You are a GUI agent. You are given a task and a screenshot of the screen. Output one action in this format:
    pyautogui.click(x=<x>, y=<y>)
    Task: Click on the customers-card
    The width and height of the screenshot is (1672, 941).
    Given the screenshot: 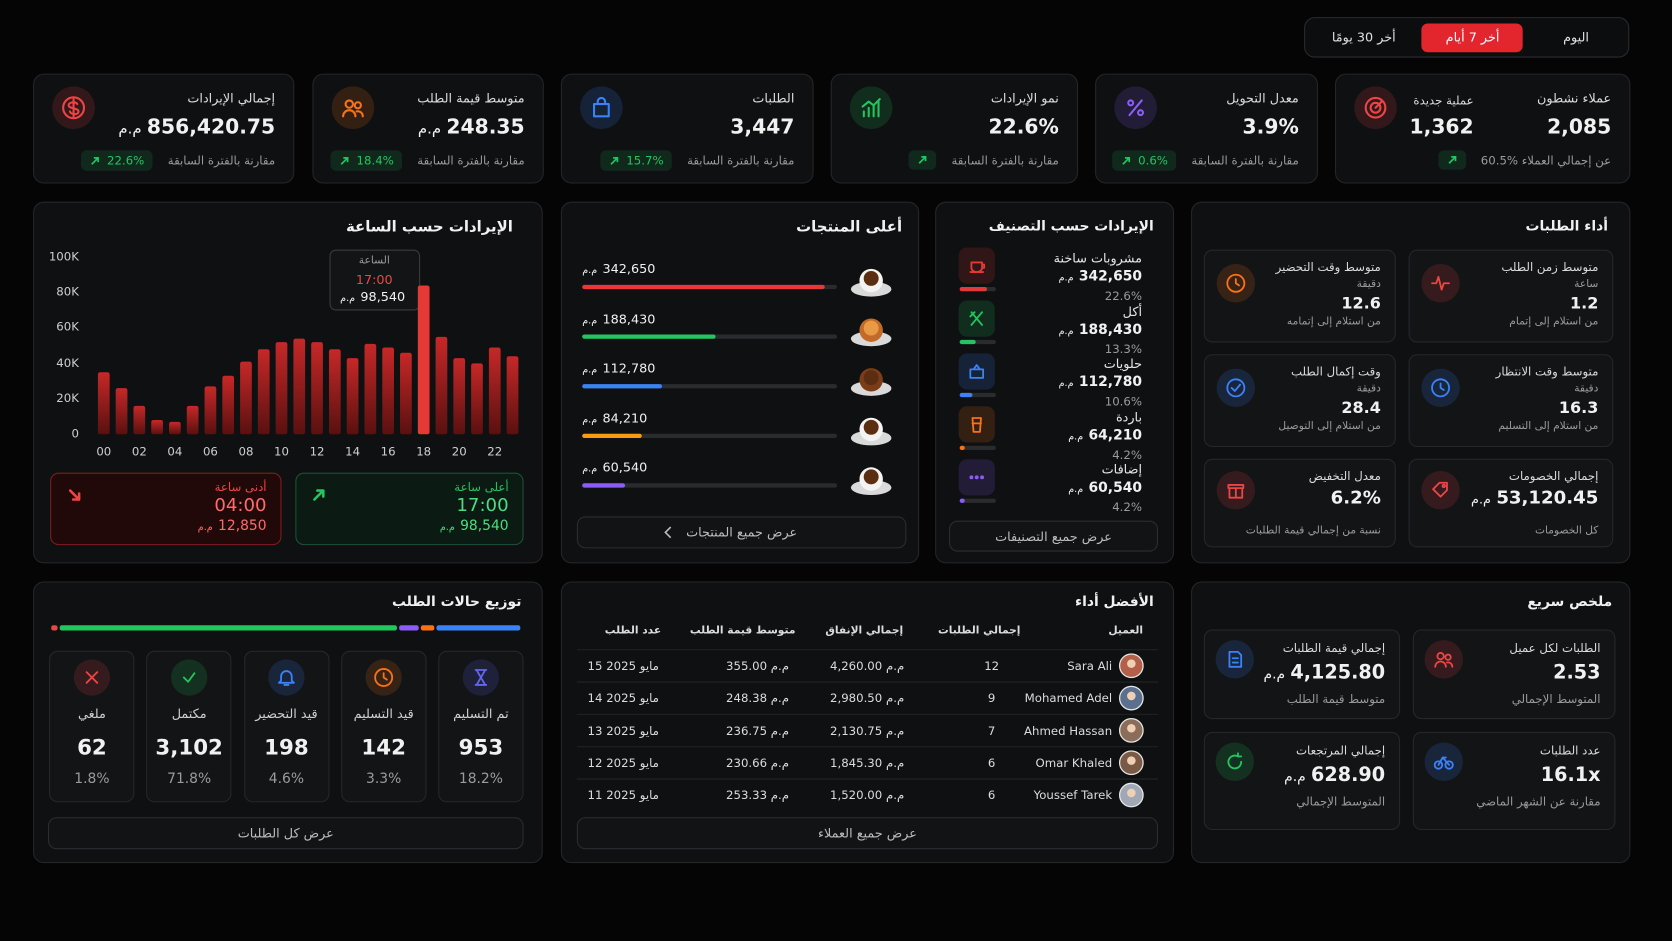 What is the action you would take?
    pyautogui.click(x=867, y=722)
    